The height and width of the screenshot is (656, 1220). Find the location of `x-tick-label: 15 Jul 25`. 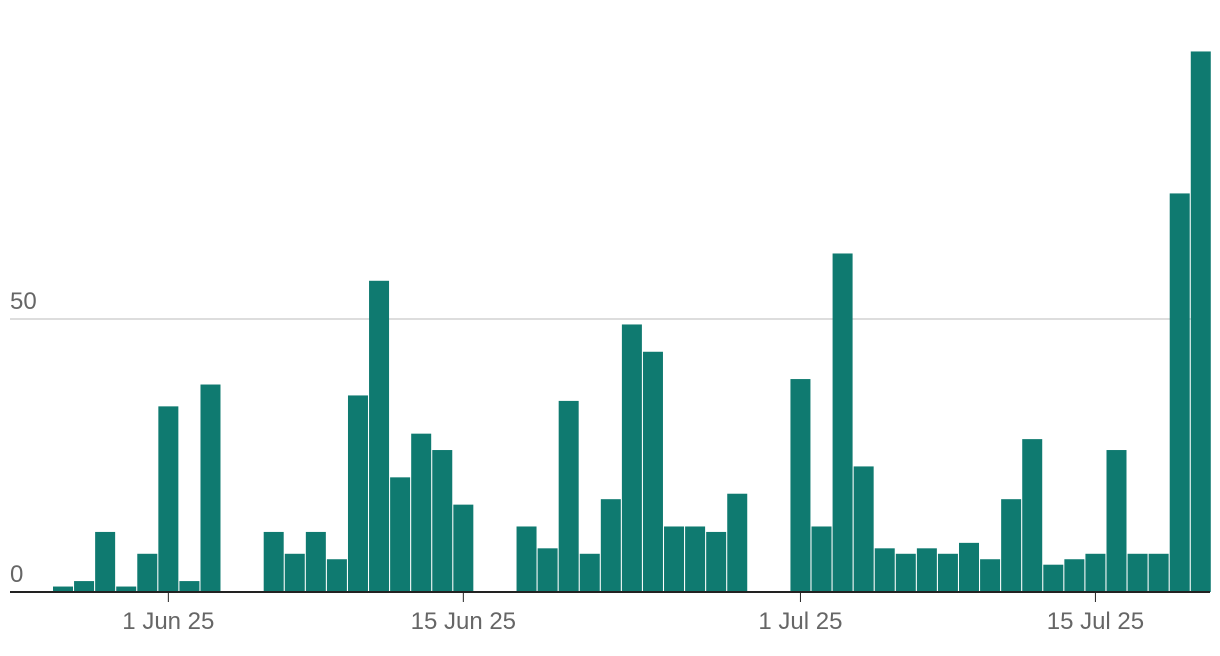

x-tick-label: 15 Jul 25 is located at coordinates (1095, 621).